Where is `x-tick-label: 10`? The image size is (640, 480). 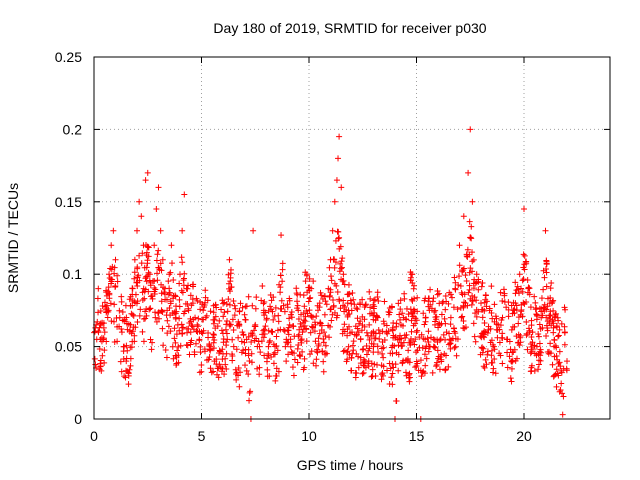
x-tick-label: 10 is located at coordinates (309, 436).